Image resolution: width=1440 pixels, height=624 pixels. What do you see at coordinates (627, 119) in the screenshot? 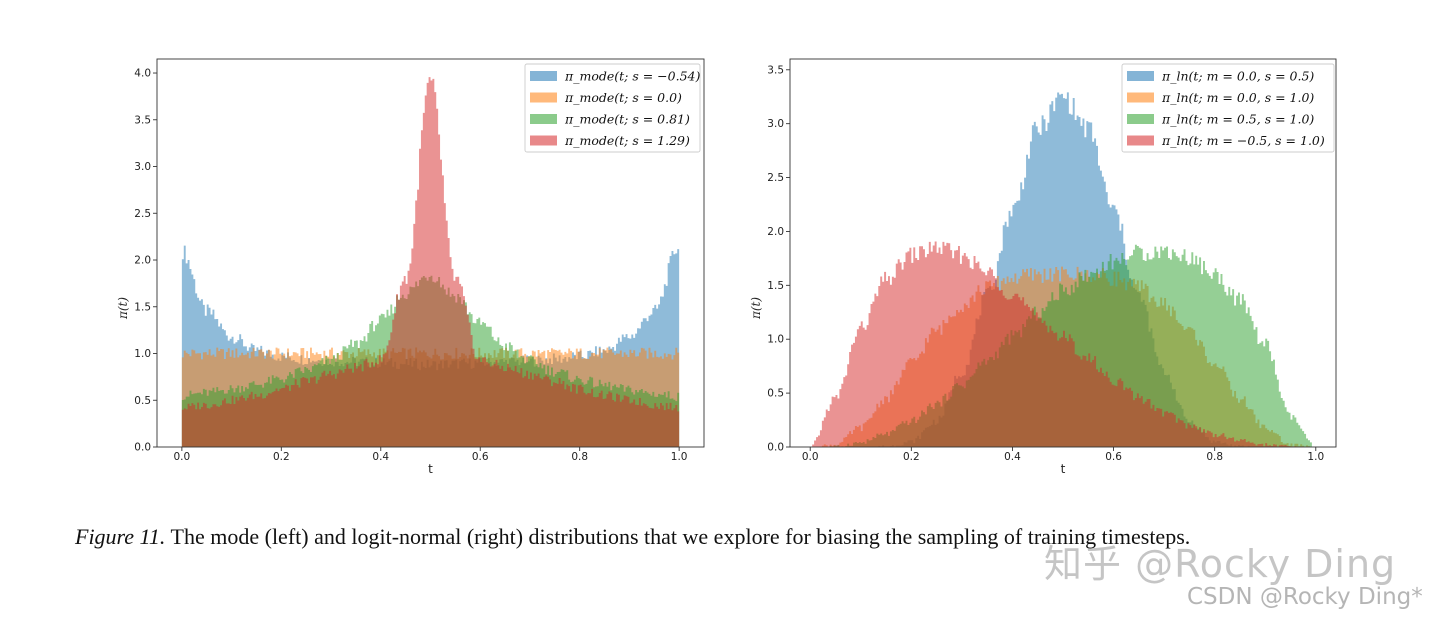
I see `legend-label: π_mode(t; s = 0.81)` at bounding box center [627, 119].